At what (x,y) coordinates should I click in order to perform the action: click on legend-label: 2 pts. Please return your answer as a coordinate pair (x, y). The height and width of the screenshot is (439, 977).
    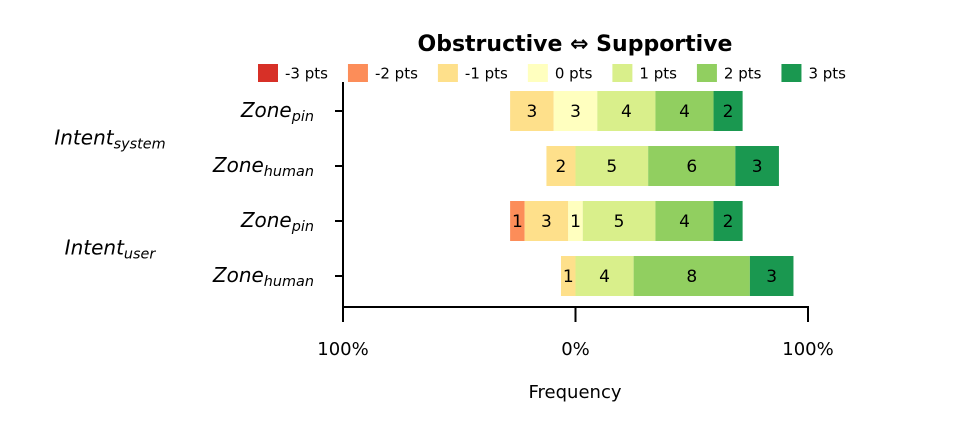
    Looking at the image, I should click on (743, 74).